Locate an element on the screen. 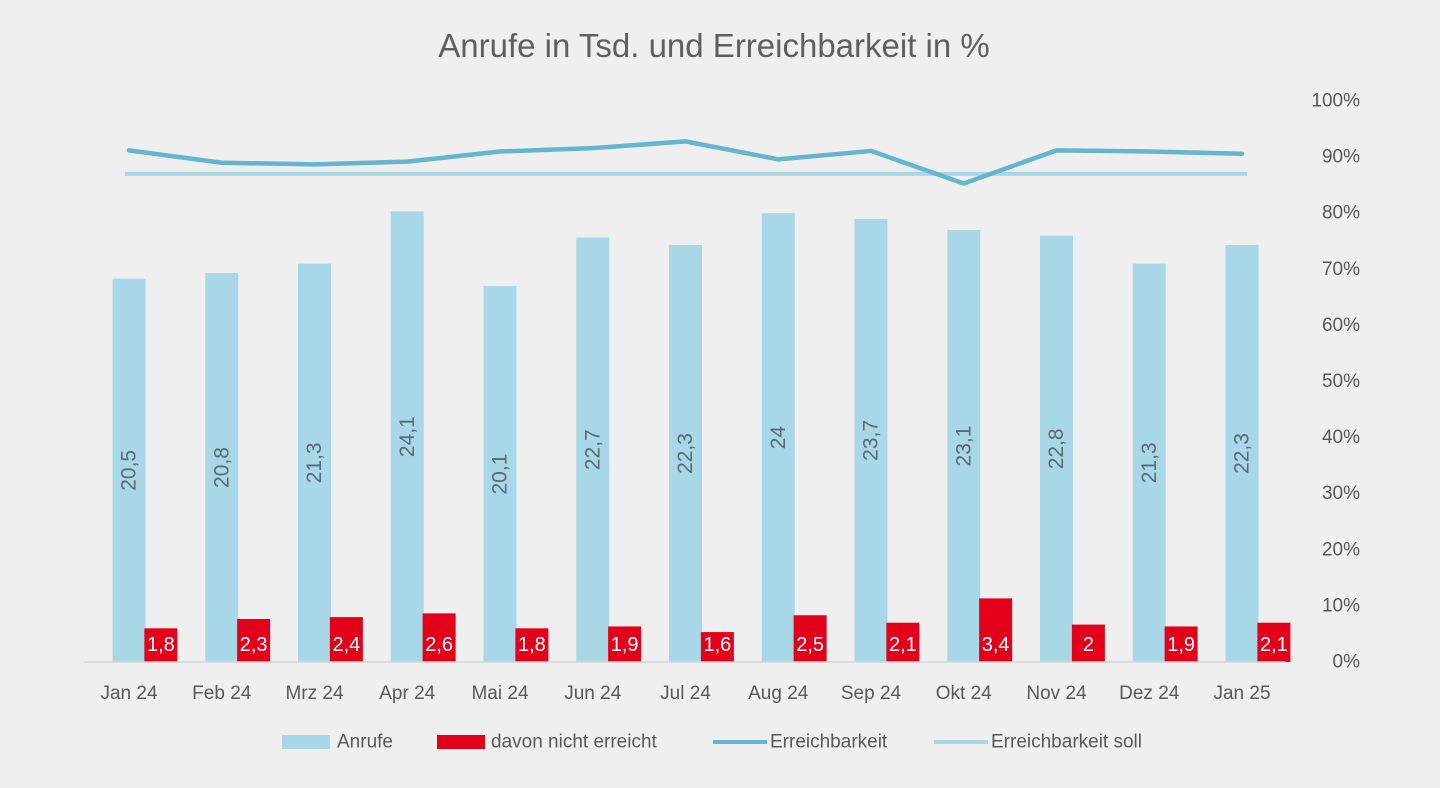 The width and height of the screenshot is (1440, 788). y-tick-label: 40% is located at coordinates (1341, 437).